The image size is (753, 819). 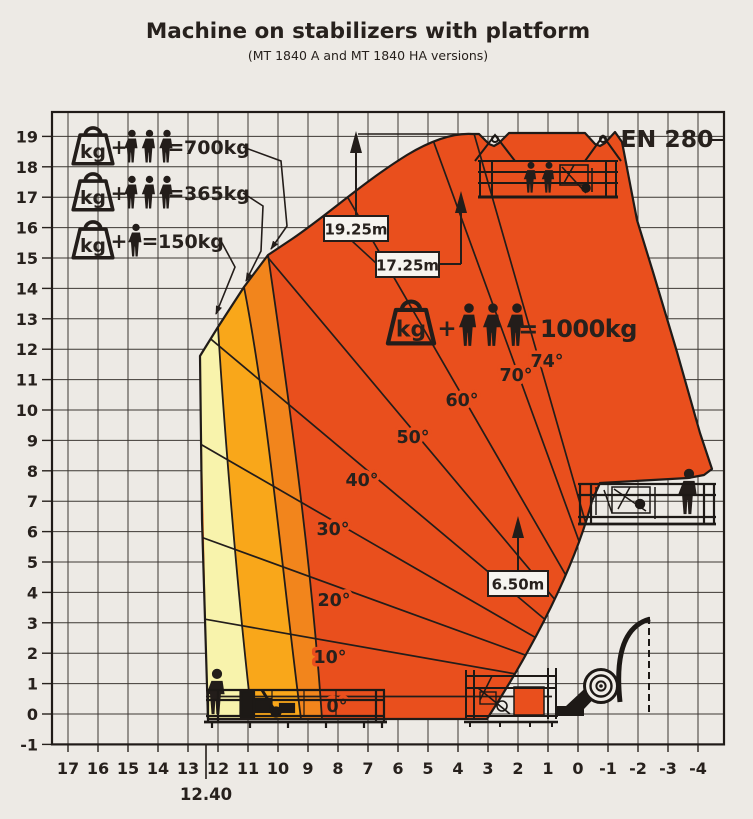 I want to click on platform-icon-top, so click(x=548, y=166).